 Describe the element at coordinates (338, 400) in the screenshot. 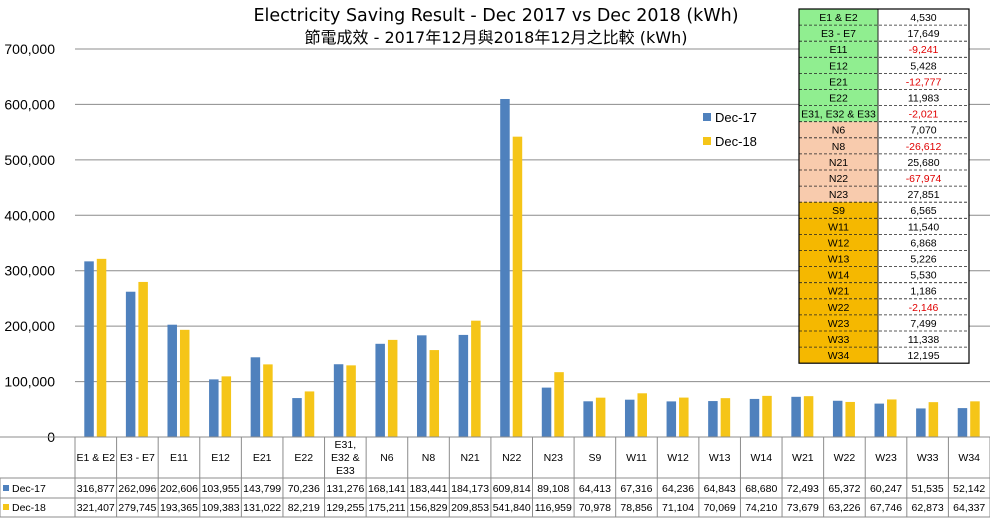

I see `bar-dec-17-e31-e32-e33` at that location.